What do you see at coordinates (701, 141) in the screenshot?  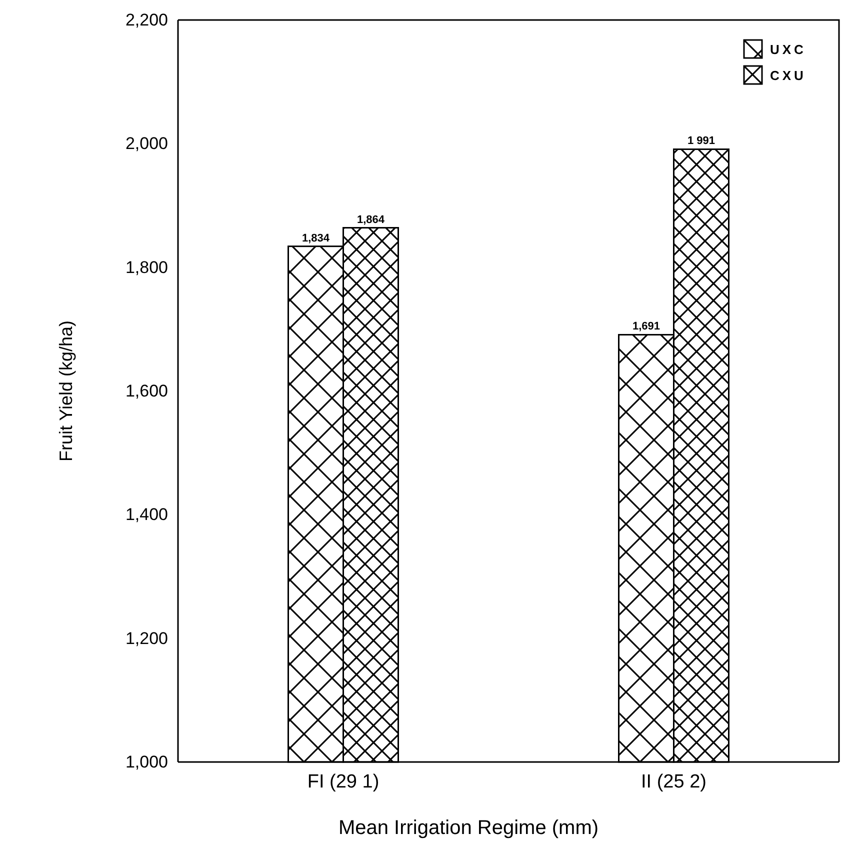 I see `data-label: 1 991` at bounding box center [701, 141].